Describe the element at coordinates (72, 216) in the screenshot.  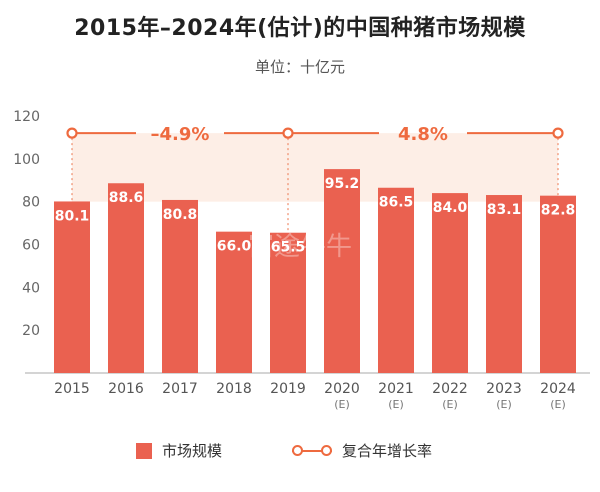
I see `bar-value-label: 80.1` at that location.